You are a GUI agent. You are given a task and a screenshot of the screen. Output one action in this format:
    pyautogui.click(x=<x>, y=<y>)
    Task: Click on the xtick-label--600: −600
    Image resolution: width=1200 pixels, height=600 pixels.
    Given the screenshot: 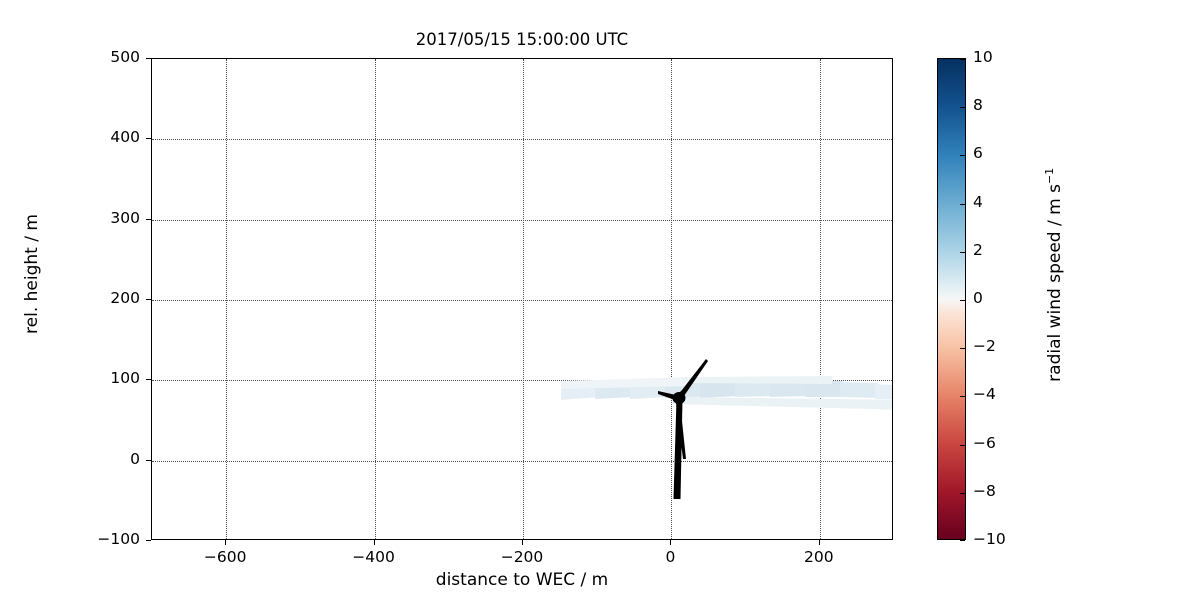 What is the action you would take?
    pyautogui.click(x=225, y=557)
    